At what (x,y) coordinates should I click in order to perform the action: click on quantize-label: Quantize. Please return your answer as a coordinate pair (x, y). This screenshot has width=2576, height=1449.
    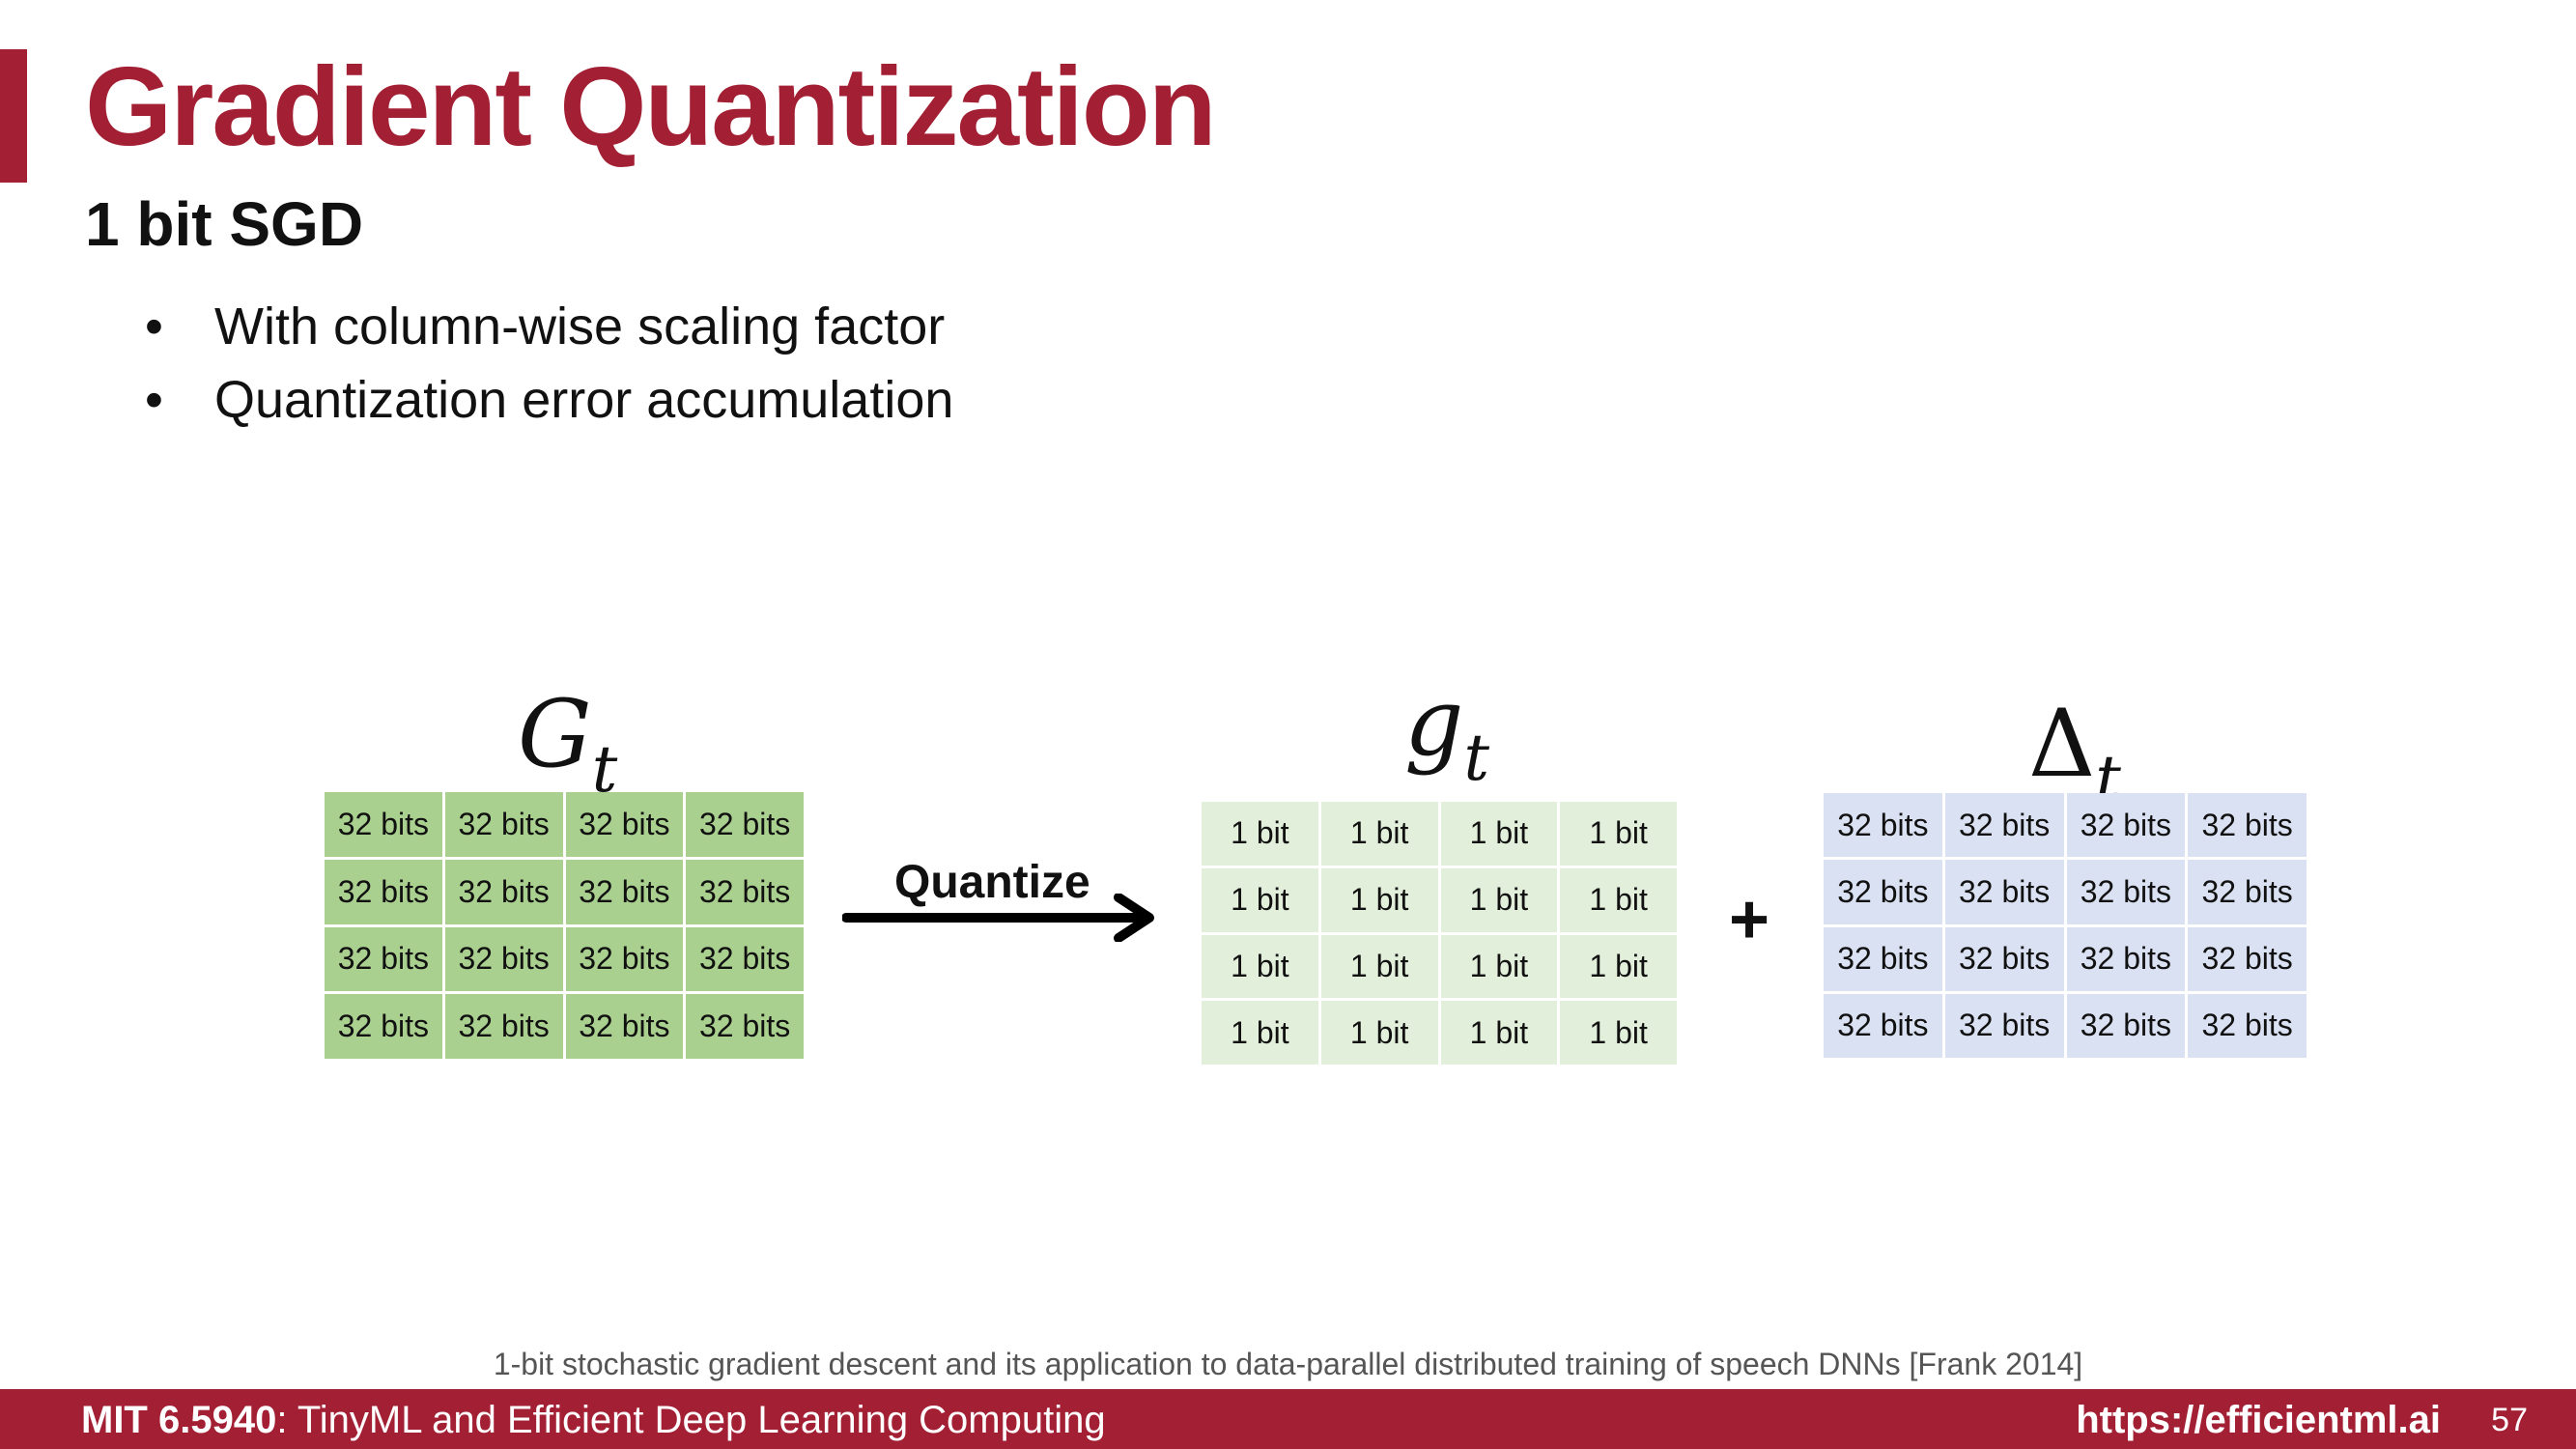
    Looking at the image, I should click on (992, 882).